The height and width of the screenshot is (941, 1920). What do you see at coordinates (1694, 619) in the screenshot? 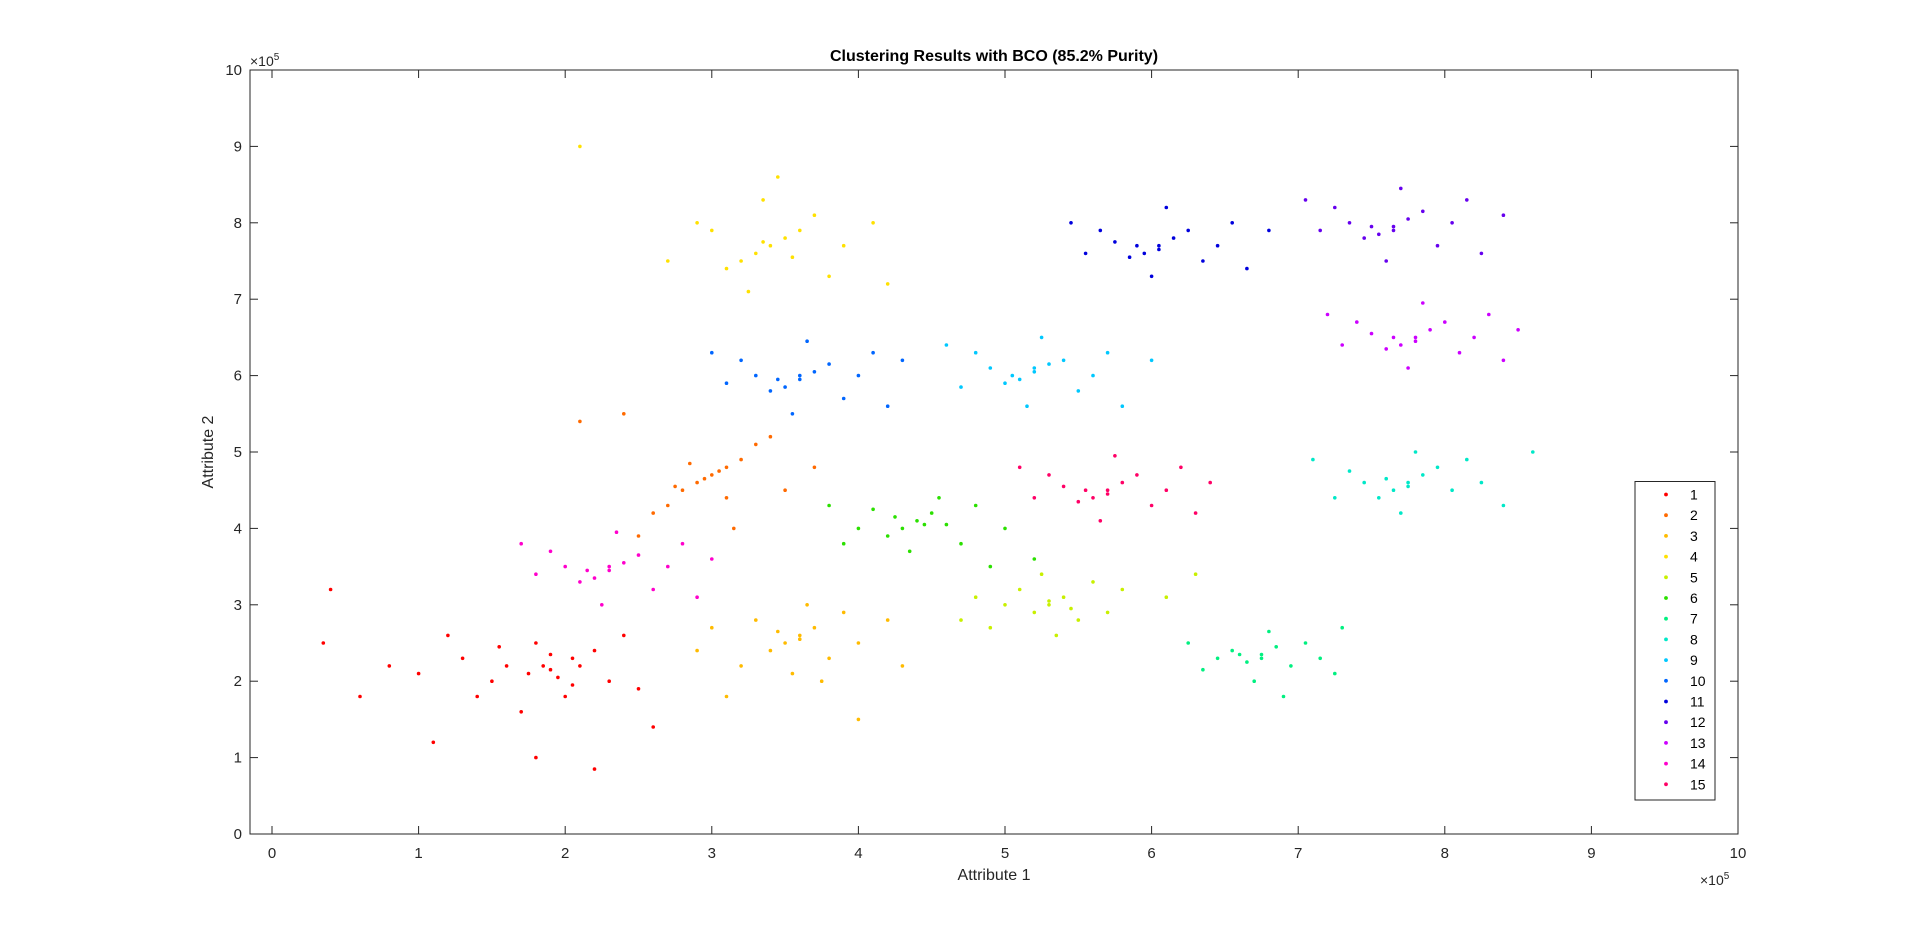
I see `legend-label: 7` at bounding box center [1694, 619].